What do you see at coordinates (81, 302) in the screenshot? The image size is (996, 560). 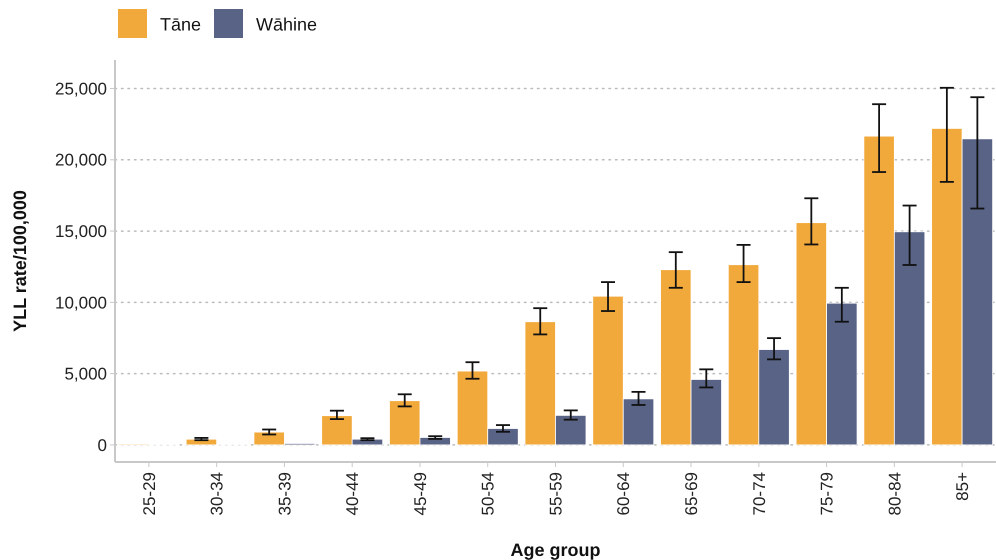 I see `y-tick-label: 10,000` at bounding box center [81, 302].